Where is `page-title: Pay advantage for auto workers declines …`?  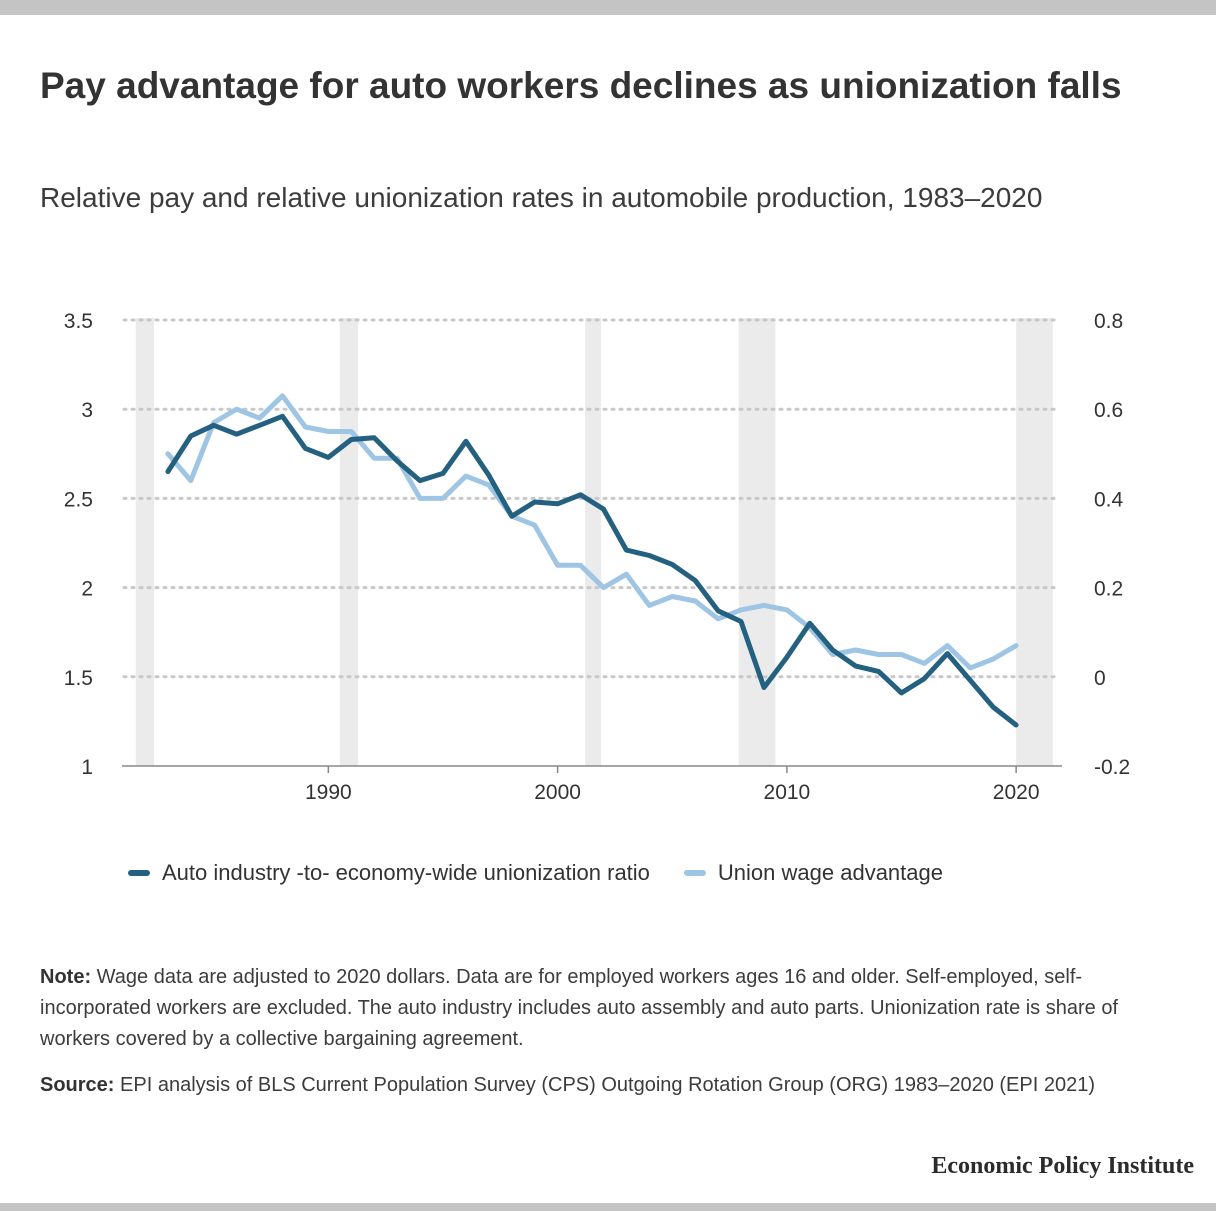 page-title: Pay advantage for auto workers declines … is located at coordinates (581, 85).